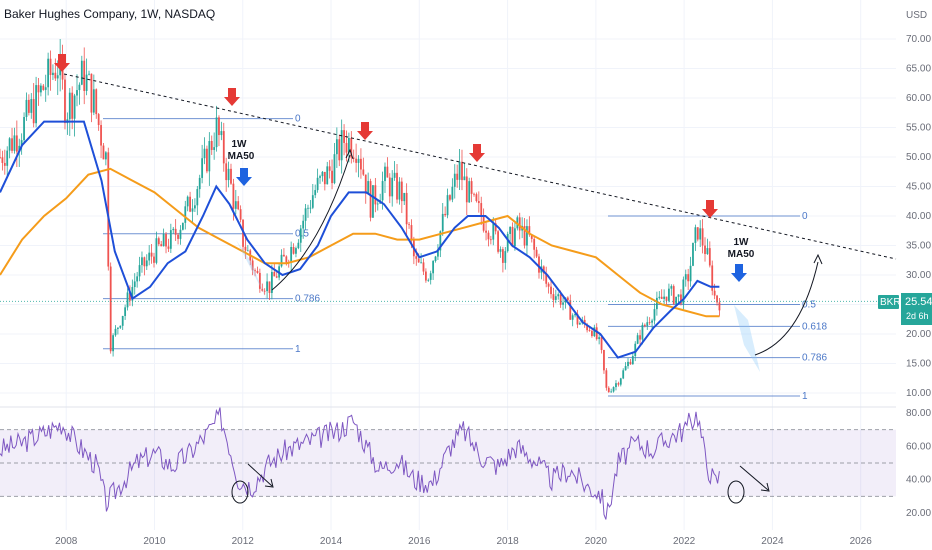 This screenshot has width=932, height=550. I want to click on price-tick-label: 60.00, so click(918, 98).